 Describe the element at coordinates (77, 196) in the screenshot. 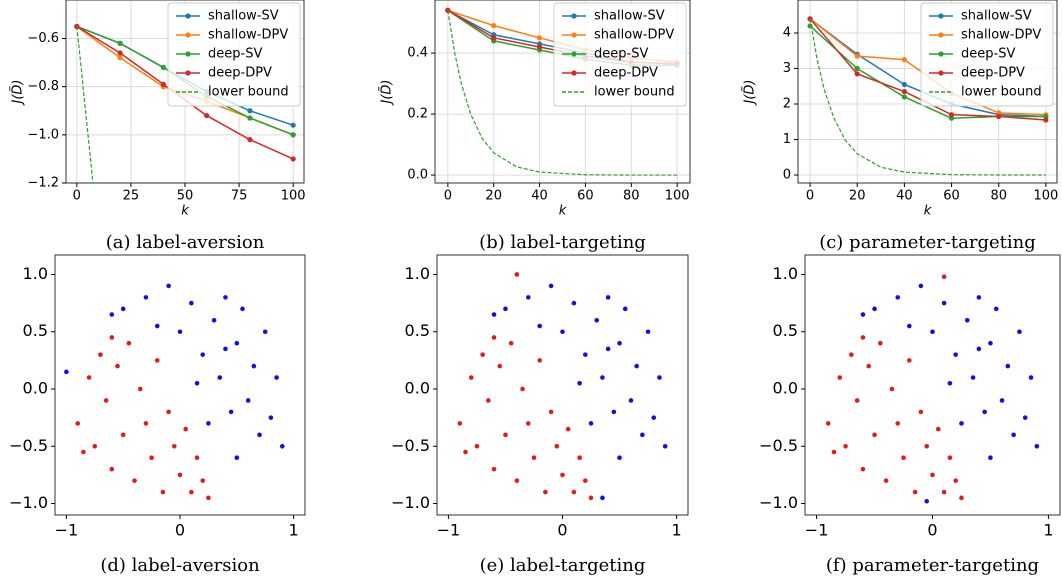

I see `x-tick-label: 0` at that location.